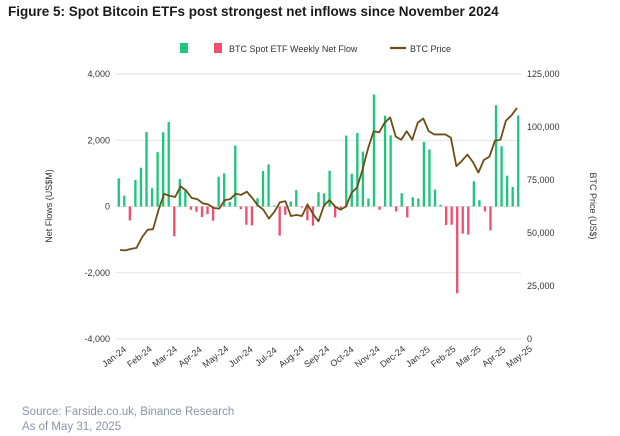 The height and width of the screenshot is (436, 620). I want to click on x-tick-label: Feb-24, so click(139, 356).